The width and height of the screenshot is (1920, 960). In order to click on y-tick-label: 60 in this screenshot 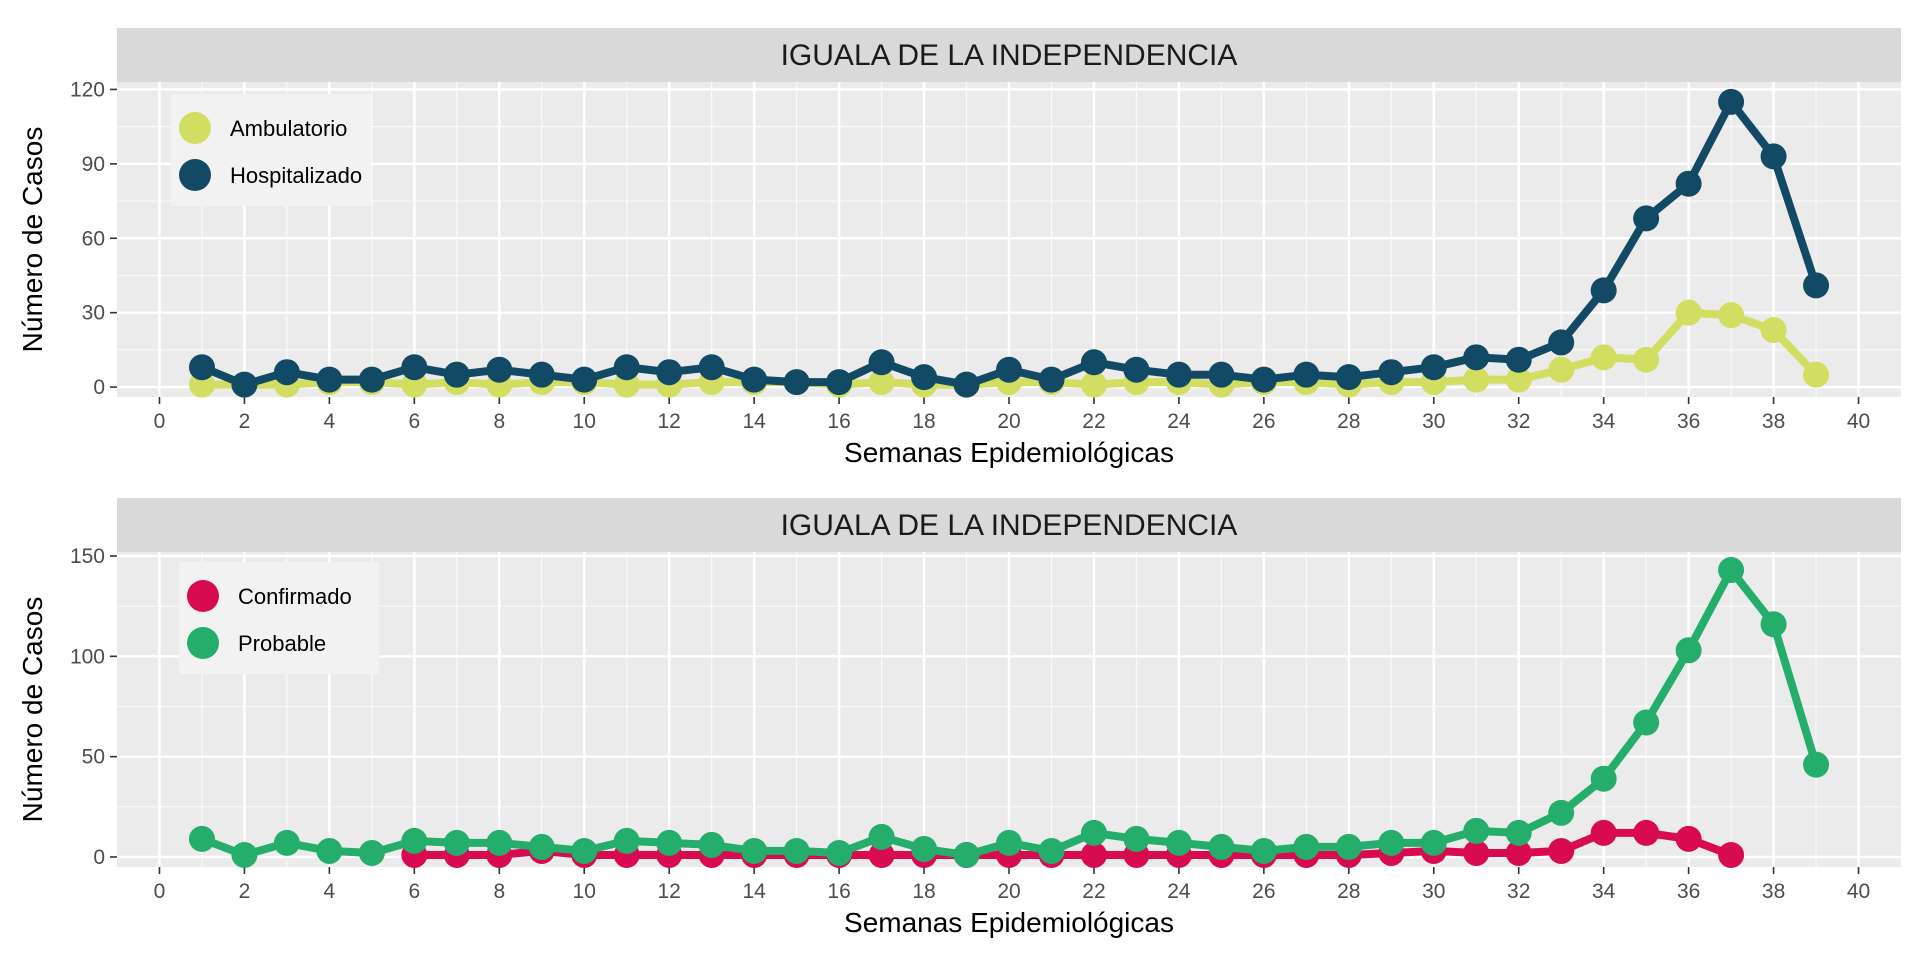, I will do `click(93, 238)`.